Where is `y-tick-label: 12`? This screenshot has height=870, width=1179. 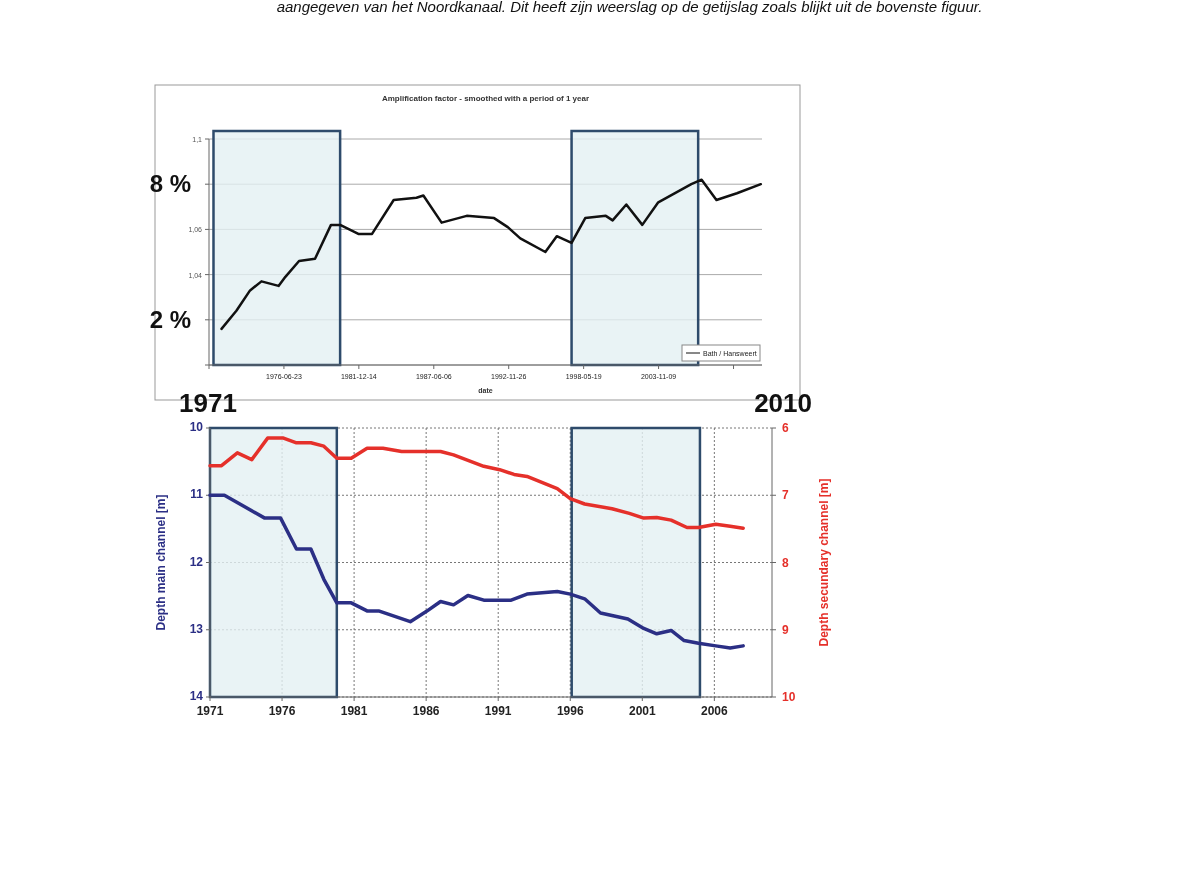 y-tick-label: 12 is located at coordinates (196, 561).